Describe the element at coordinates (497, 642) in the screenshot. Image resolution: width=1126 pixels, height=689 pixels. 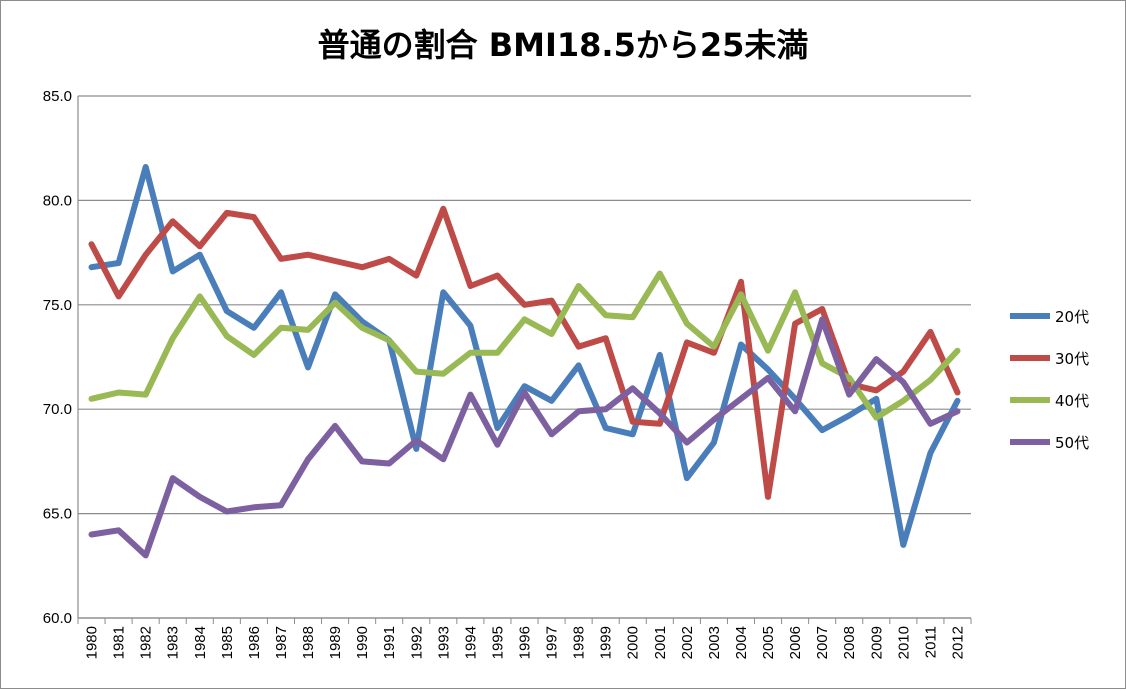
I see `x-tick-label: 1995` at that location.